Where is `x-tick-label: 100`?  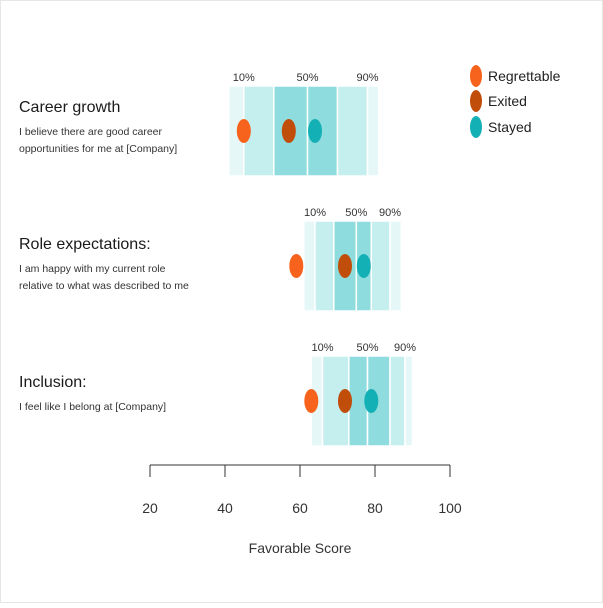
x-tick-label: 100 is located at coordinates (450, 508).